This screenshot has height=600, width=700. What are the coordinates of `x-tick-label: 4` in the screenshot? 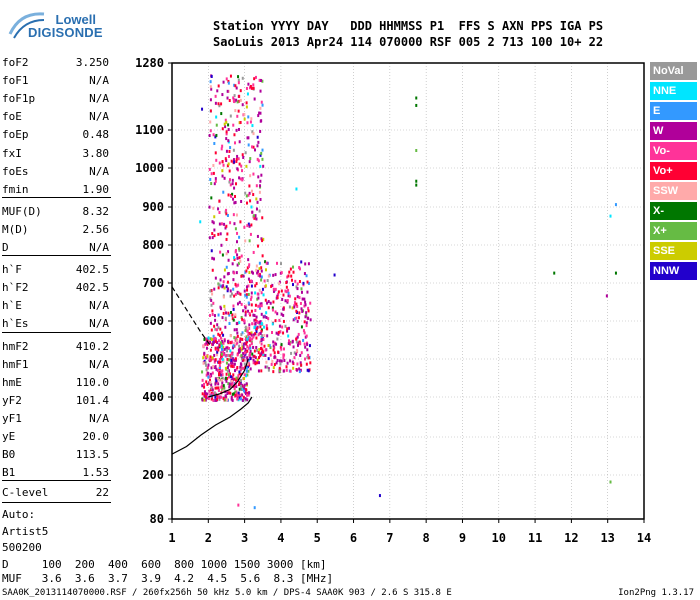 It's located at (280, 538).